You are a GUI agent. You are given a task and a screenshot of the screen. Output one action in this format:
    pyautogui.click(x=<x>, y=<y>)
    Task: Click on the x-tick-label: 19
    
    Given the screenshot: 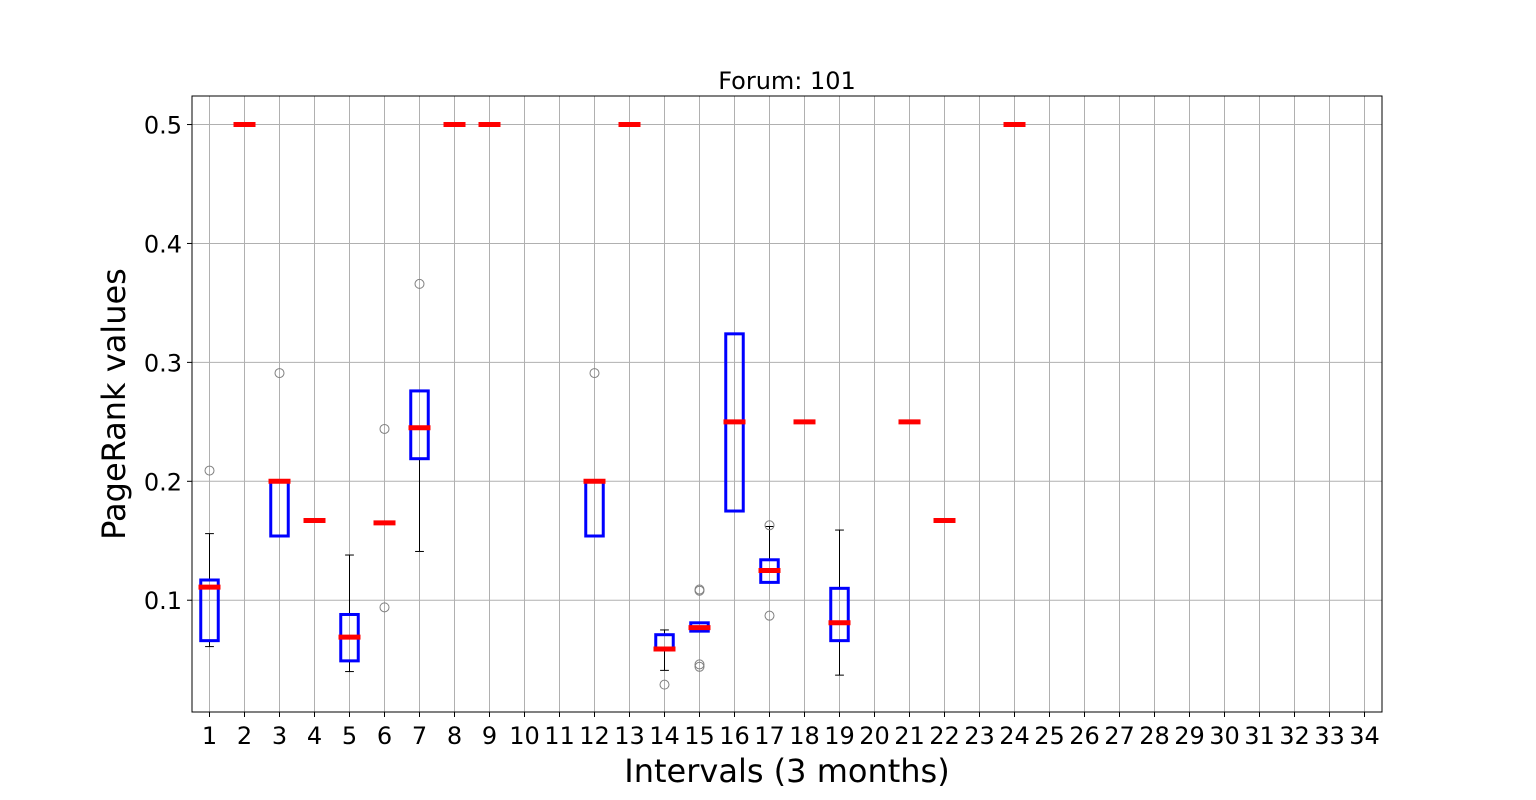 What is the action you would take?
    pyautogui.click(x=839, y=736)
    